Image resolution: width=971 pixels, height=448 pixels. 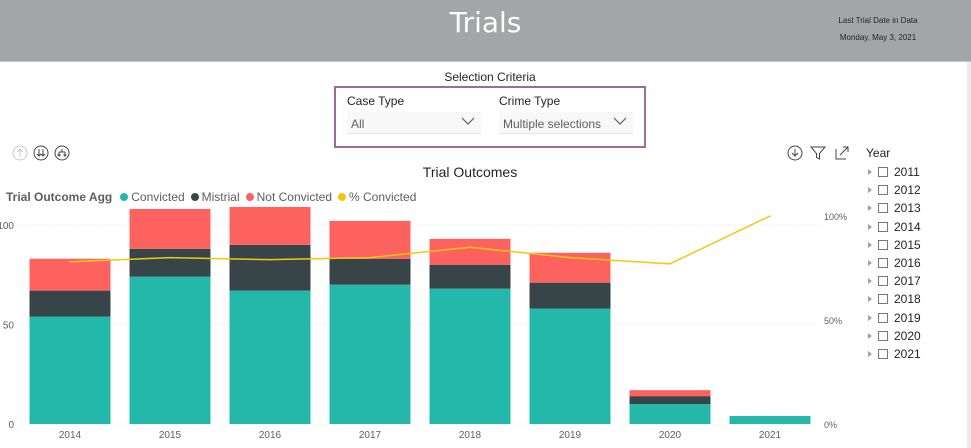 What do you see at coordinates (916, 281) in the screenshot?
I see `year-item-2017: 2017` at bounding box center [916, 281].